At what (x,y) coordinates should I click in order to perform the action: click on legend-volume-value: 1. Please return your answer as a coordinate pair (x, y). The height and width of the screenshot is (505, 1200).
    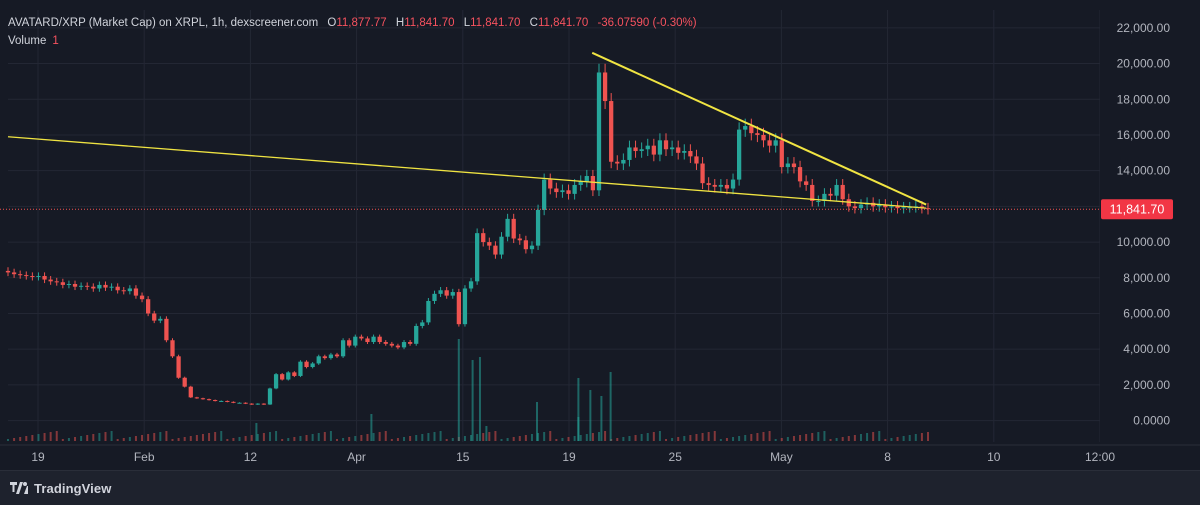
    Looking at the image, I should click on (55, 41).